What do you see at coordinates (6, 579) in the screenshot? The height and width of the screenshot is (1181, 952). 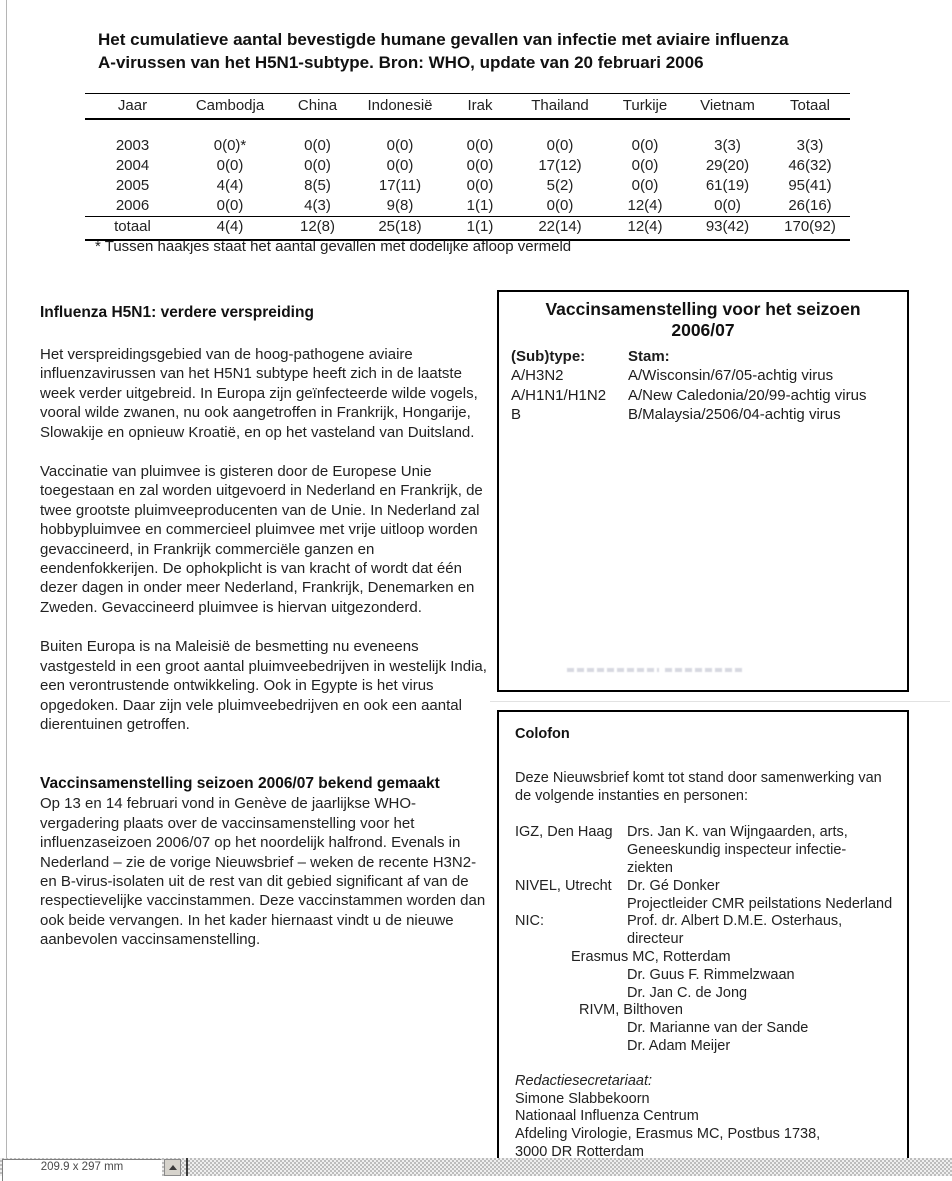 I see `page-left-edge` at bounding box center [6, 579].